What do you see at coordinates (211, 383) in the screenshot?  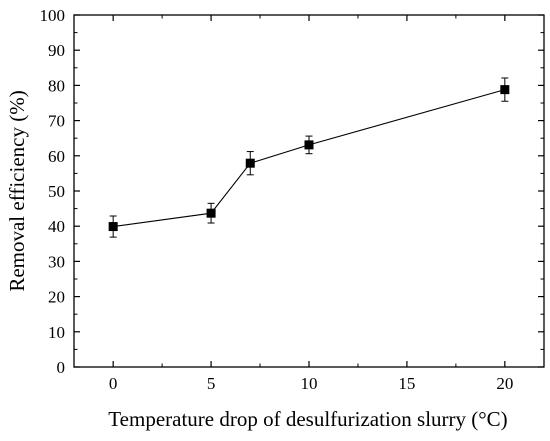 I see `x-tick-label: 5` at bounding box center [211, 383].